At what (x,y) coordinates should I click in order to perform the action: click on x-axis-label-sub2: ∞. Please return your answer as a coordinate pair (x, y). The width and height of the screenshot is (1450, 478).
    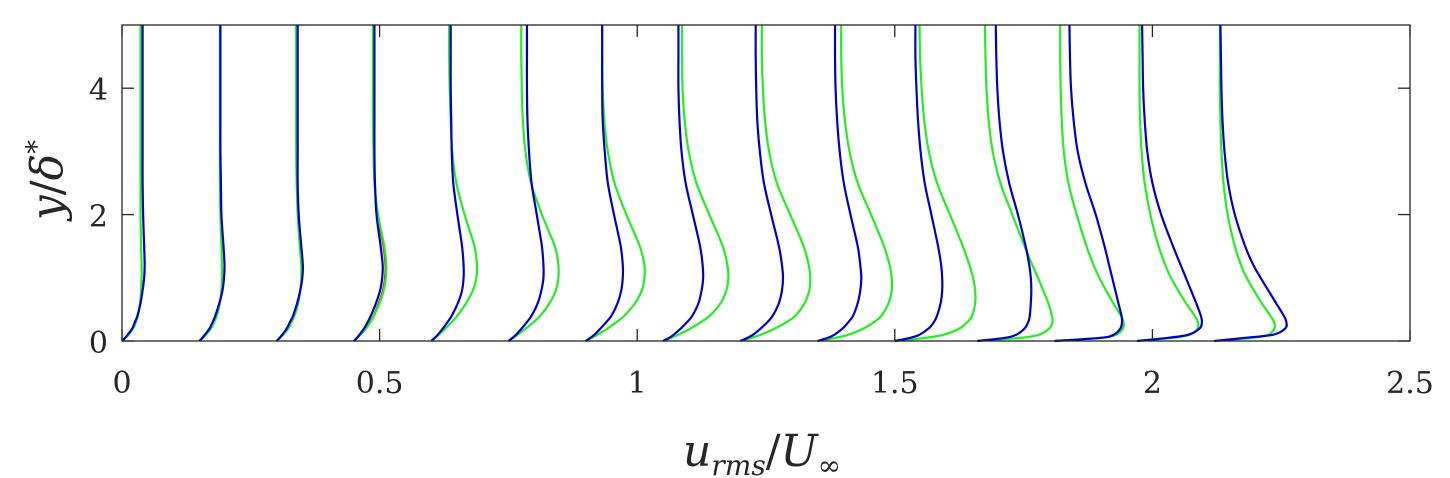
    Looking at the image, I should click on (829, 463).